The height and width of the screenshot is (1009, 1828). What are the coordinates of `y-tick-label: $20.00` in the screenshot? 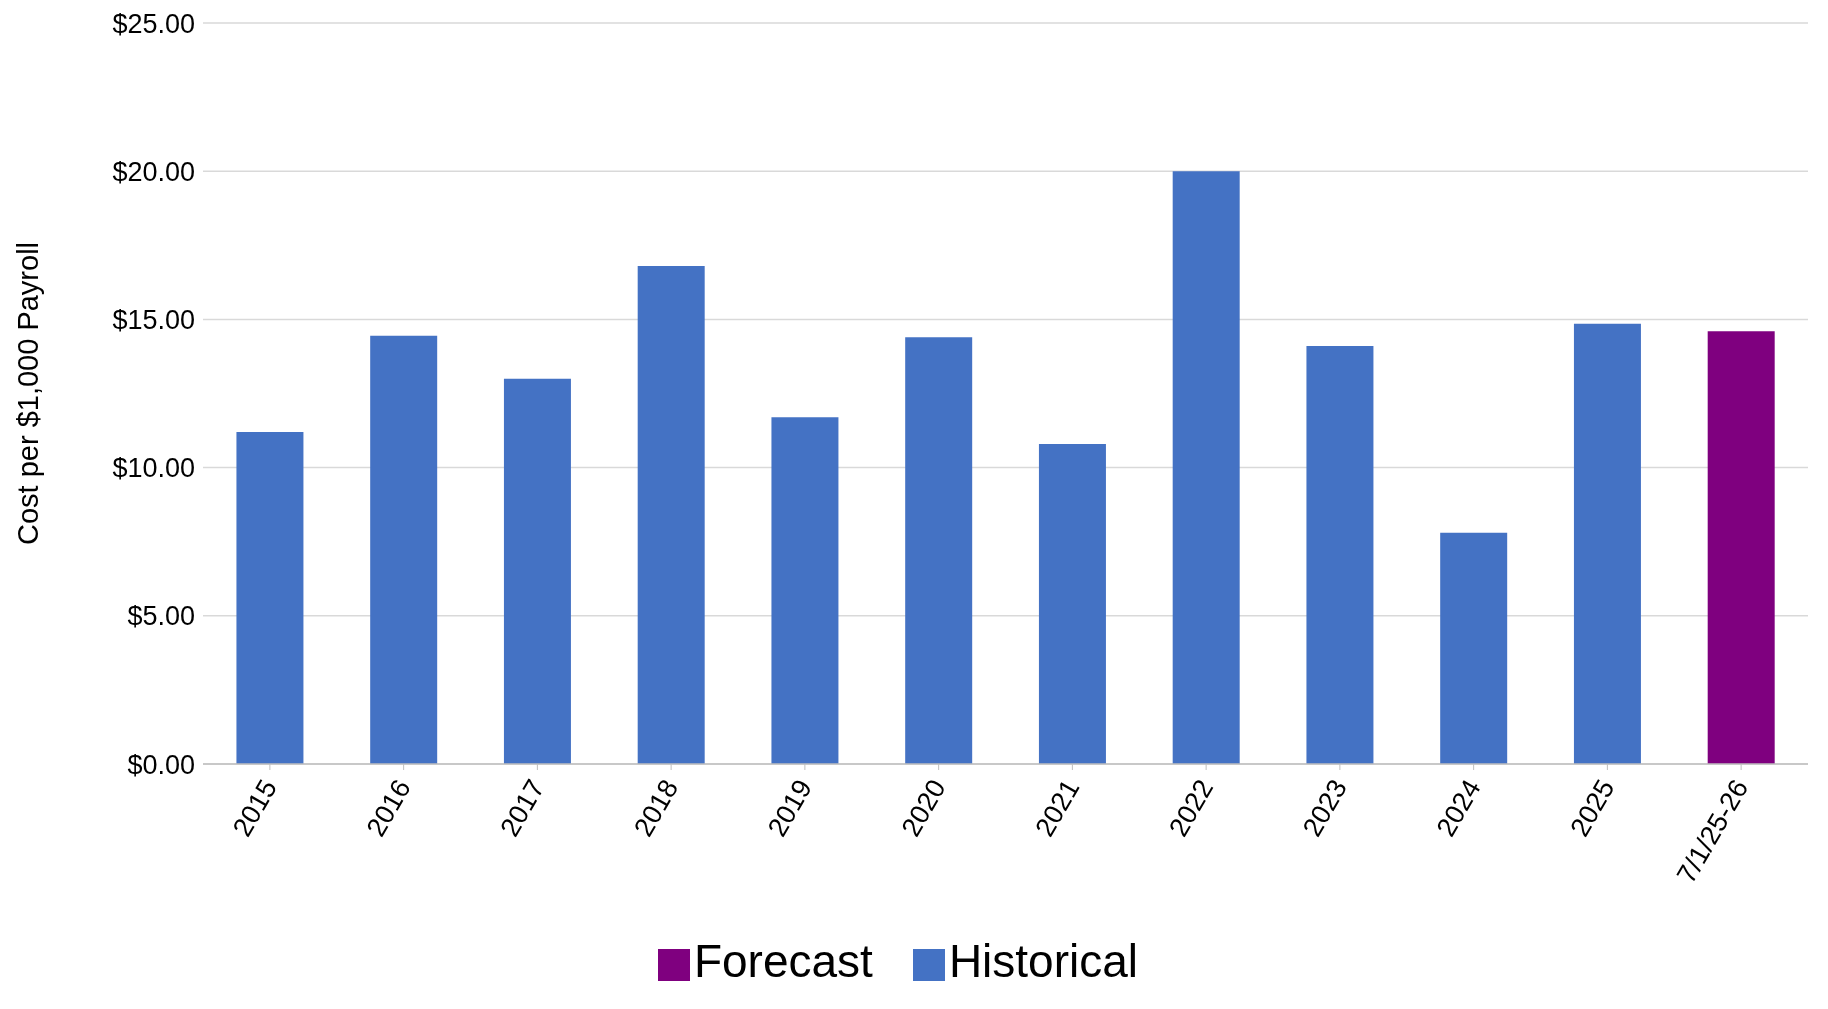 It's located at (153, 171).